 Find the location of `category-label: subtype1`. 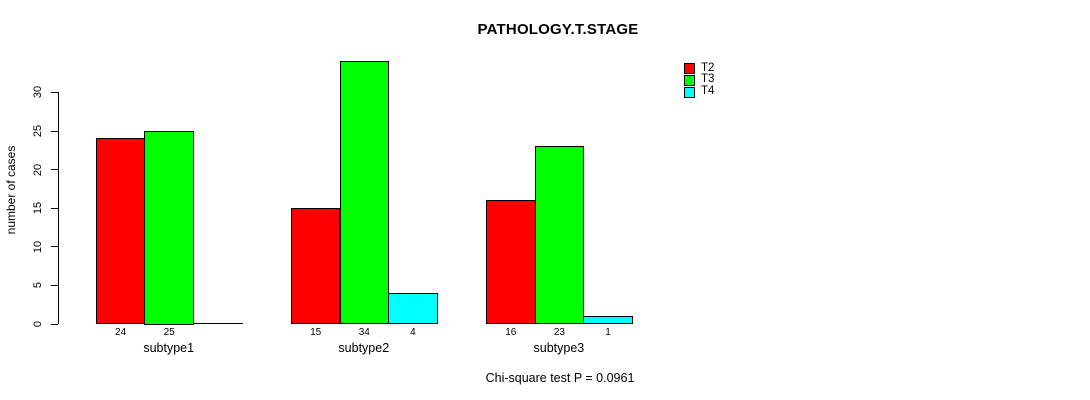

category-label: subtype1 is located at coordinates (169, 348).